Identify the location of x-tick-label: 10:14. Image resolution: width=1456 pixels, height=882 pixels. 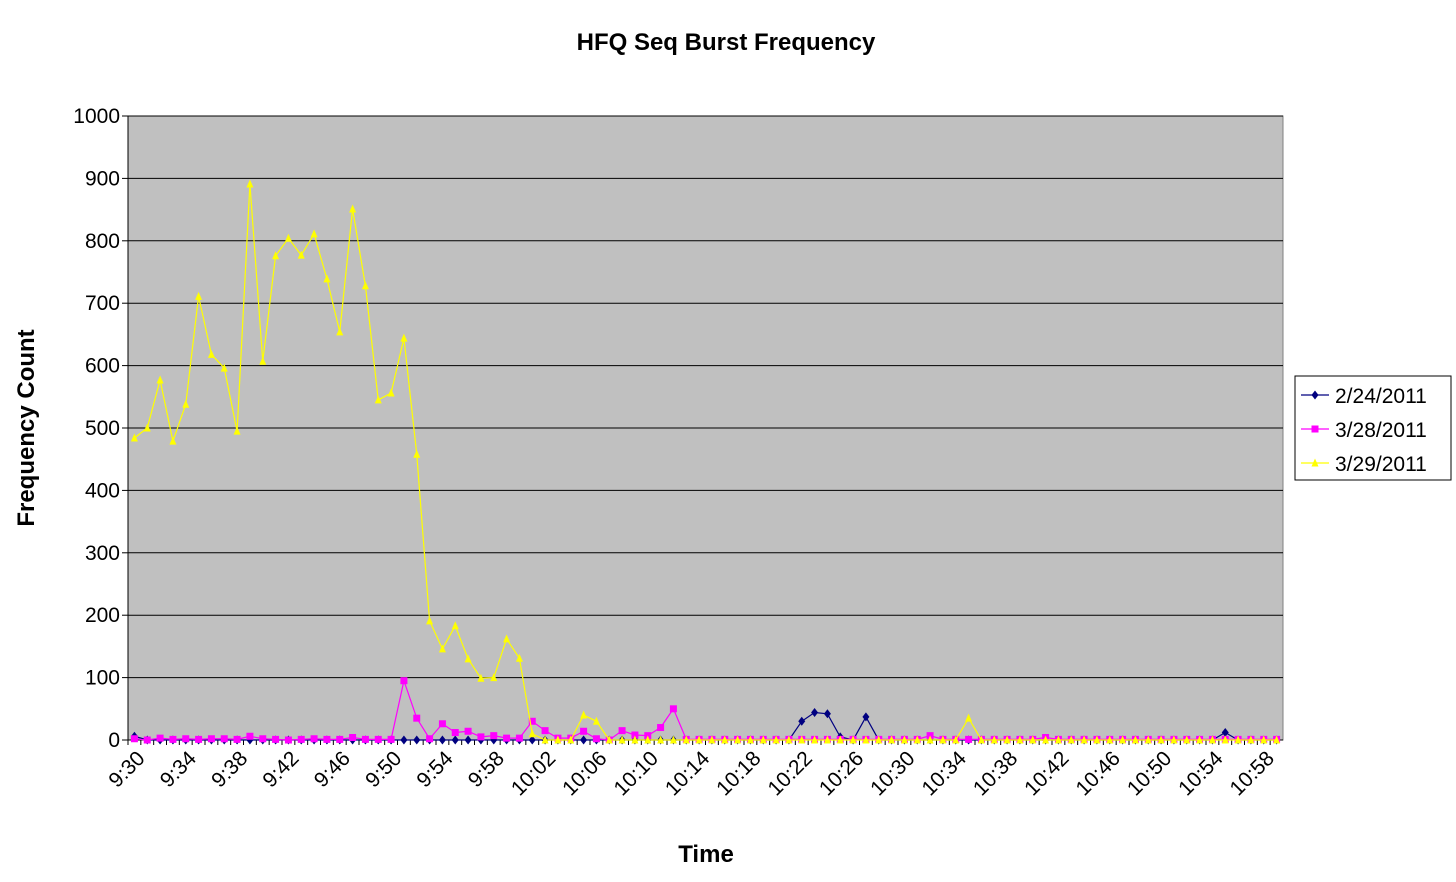
(688, 774).